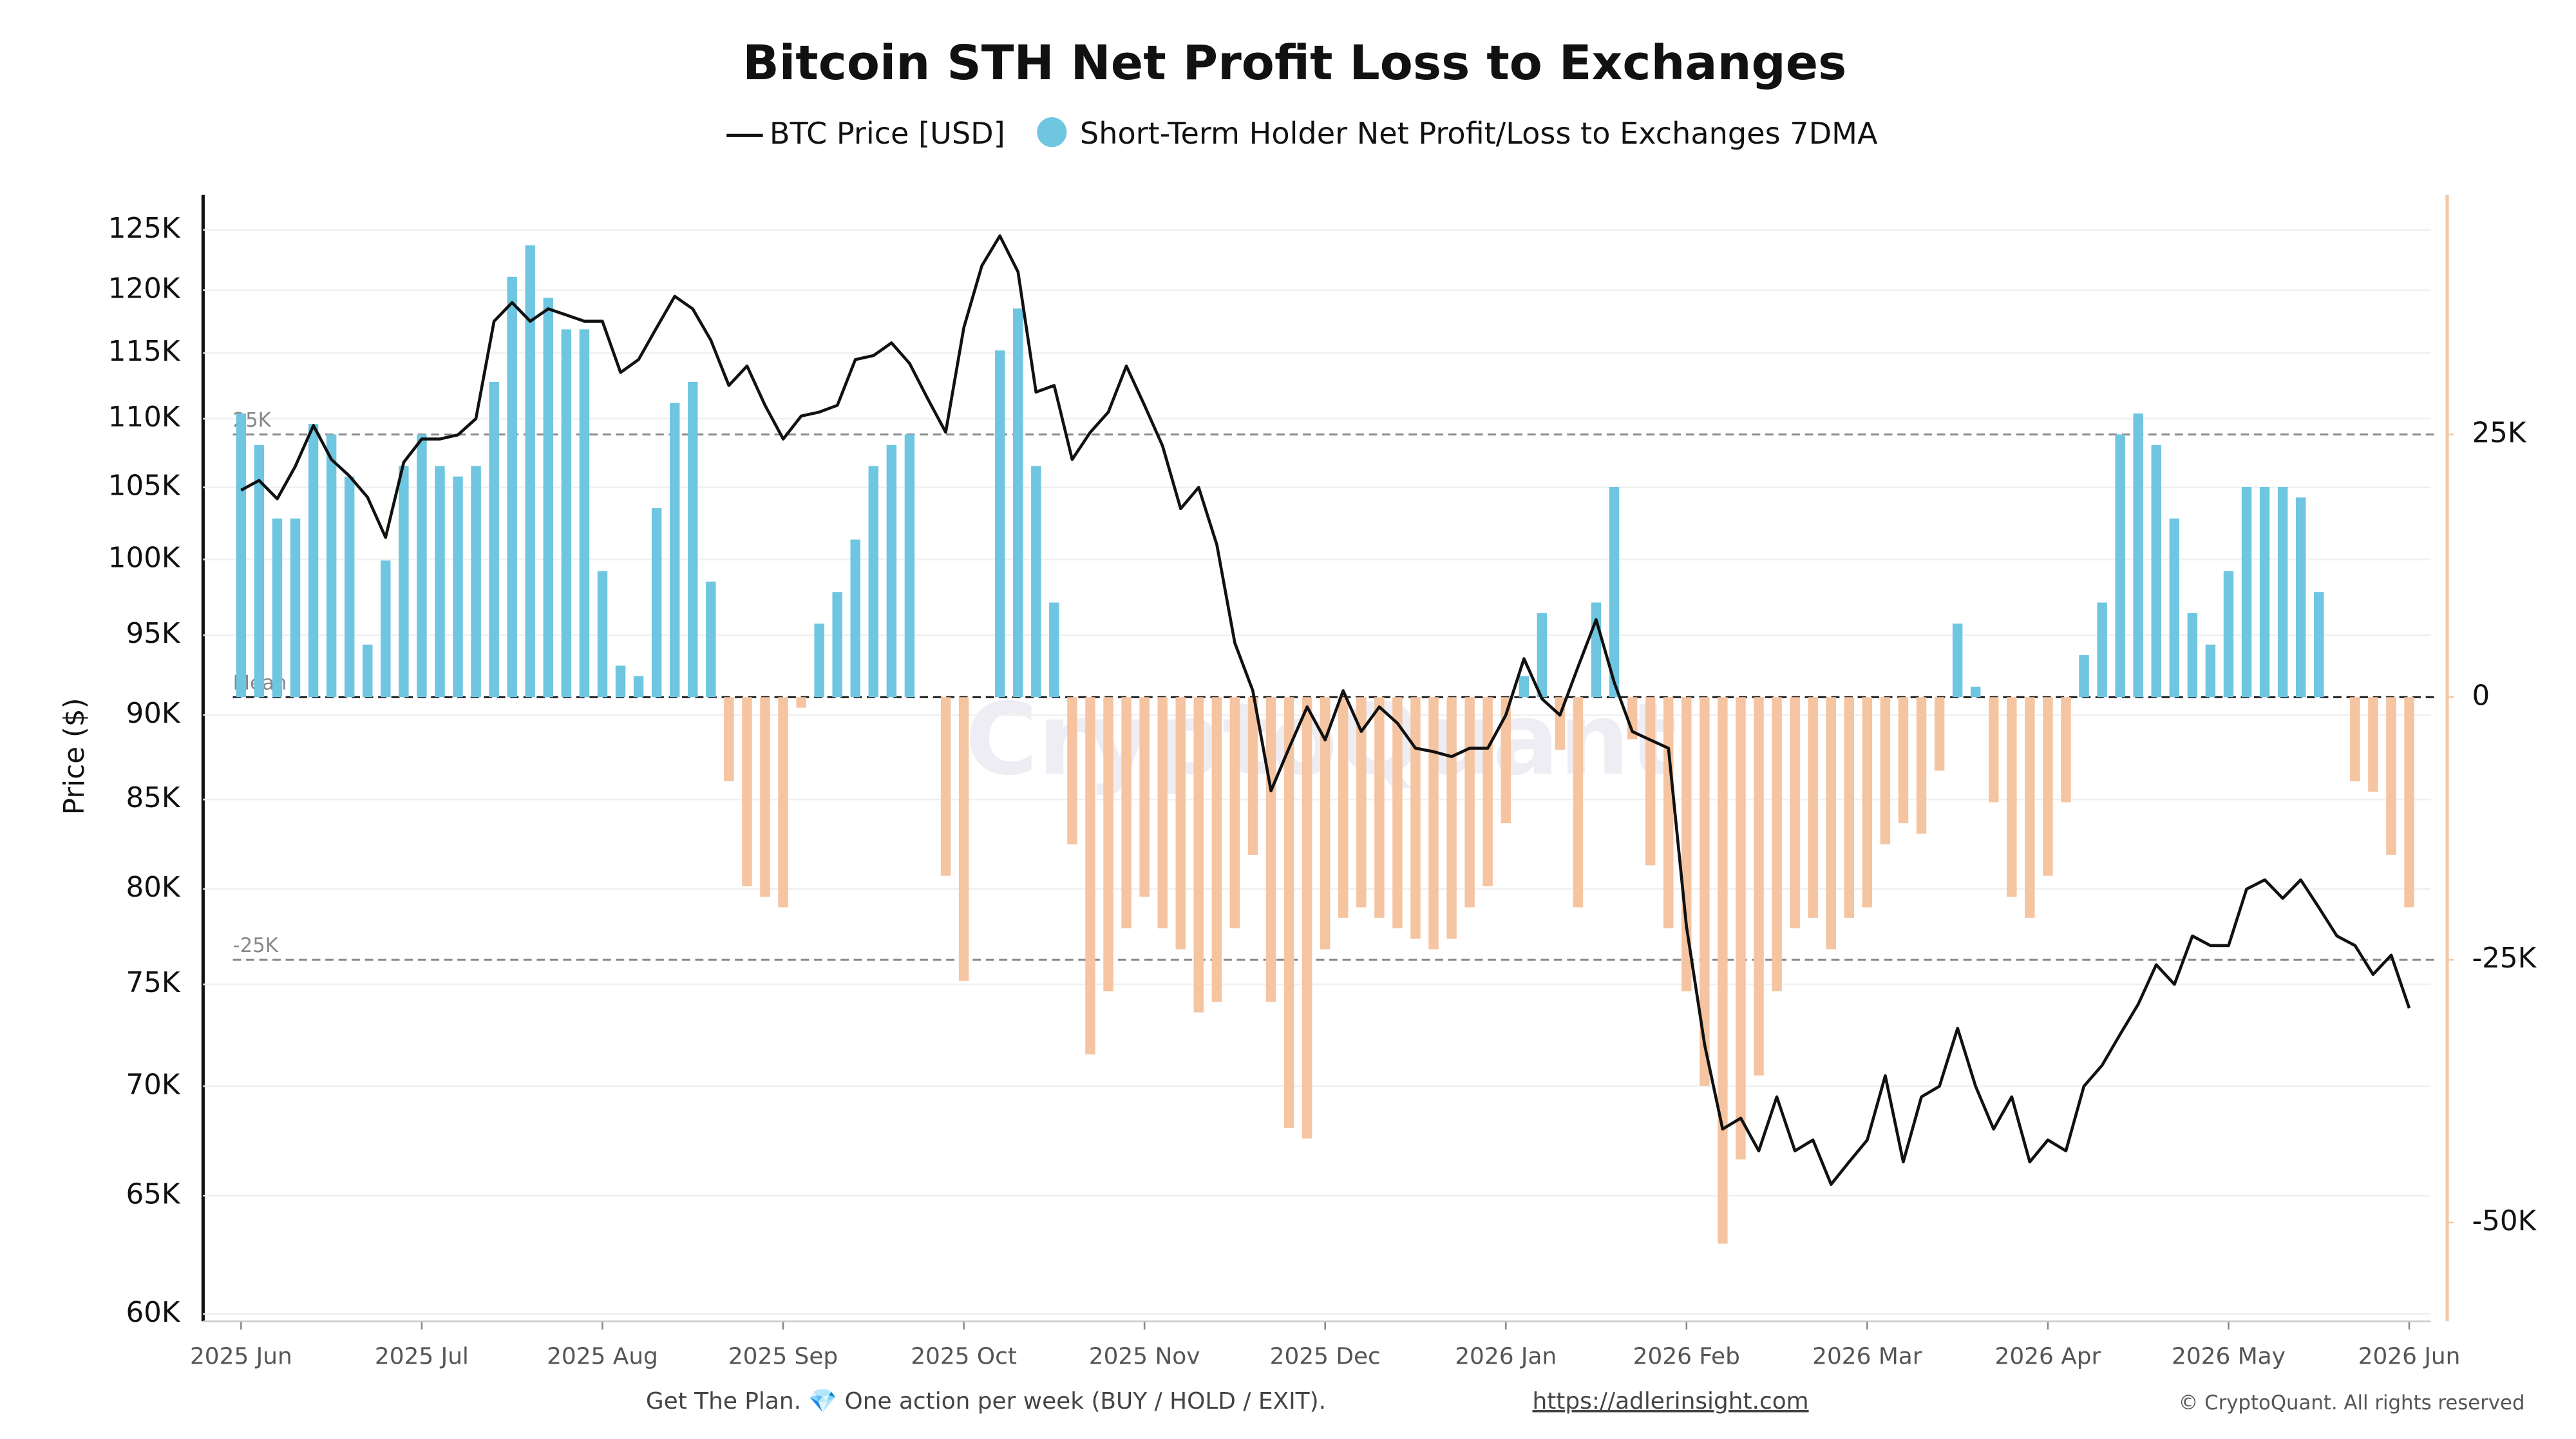 The image size is (2576, 1439). What do you see at coordinates (2504, 1221) in the screenshot?
I see `y2-tick-label: -50K` at bounding box center [2504, 1221].